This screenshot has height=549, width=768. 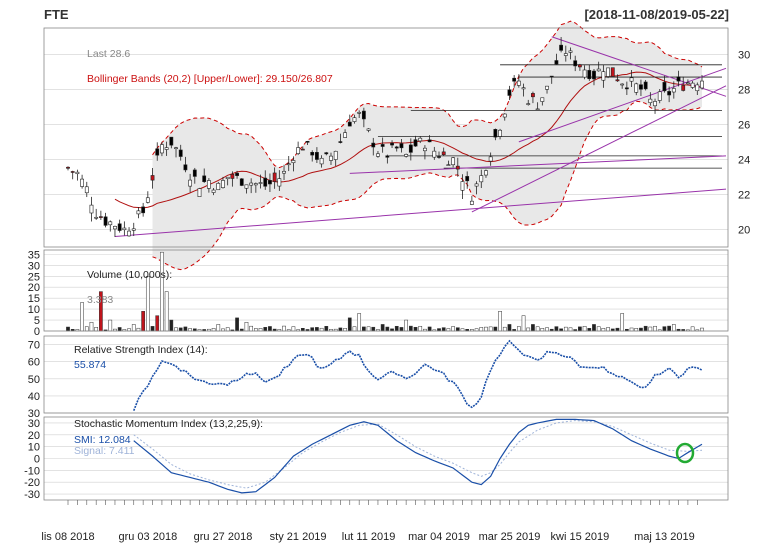 I want to click on x-axis-label: kwi 15 2019, so click(x=580, y=537).